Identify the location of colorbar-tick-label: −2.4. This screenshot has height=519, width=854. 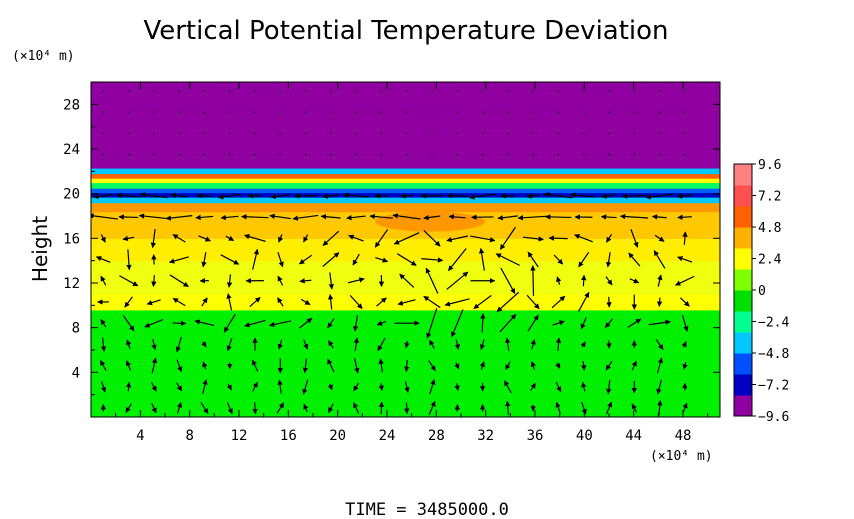
(773, 323).